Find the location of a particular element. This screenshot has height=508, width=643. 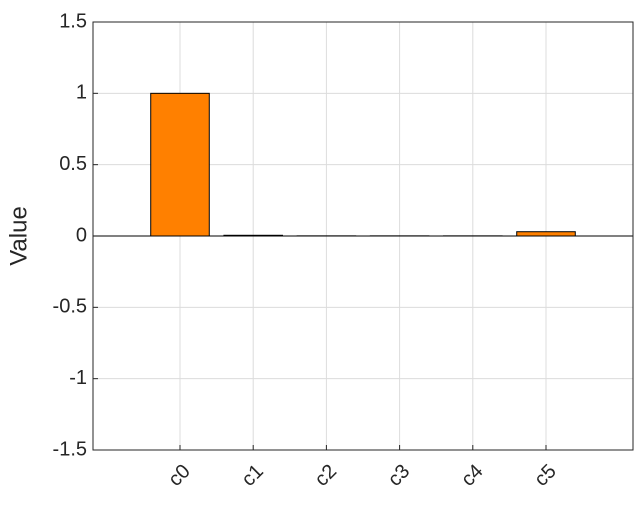

y-axis-label: Value is located at coordinates (18, 236).